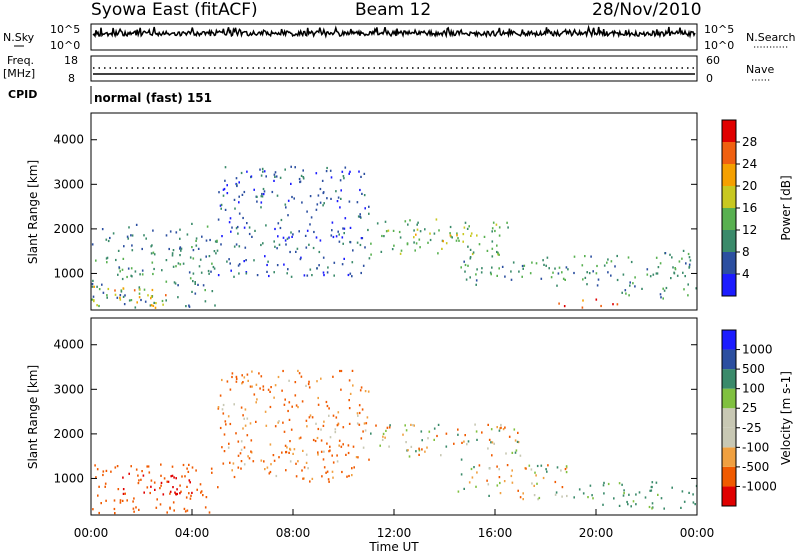 The width and height of the screenshot is (800, 554). I want to click on nsearch-tick-bottom: 10^0, so click(719, 45).